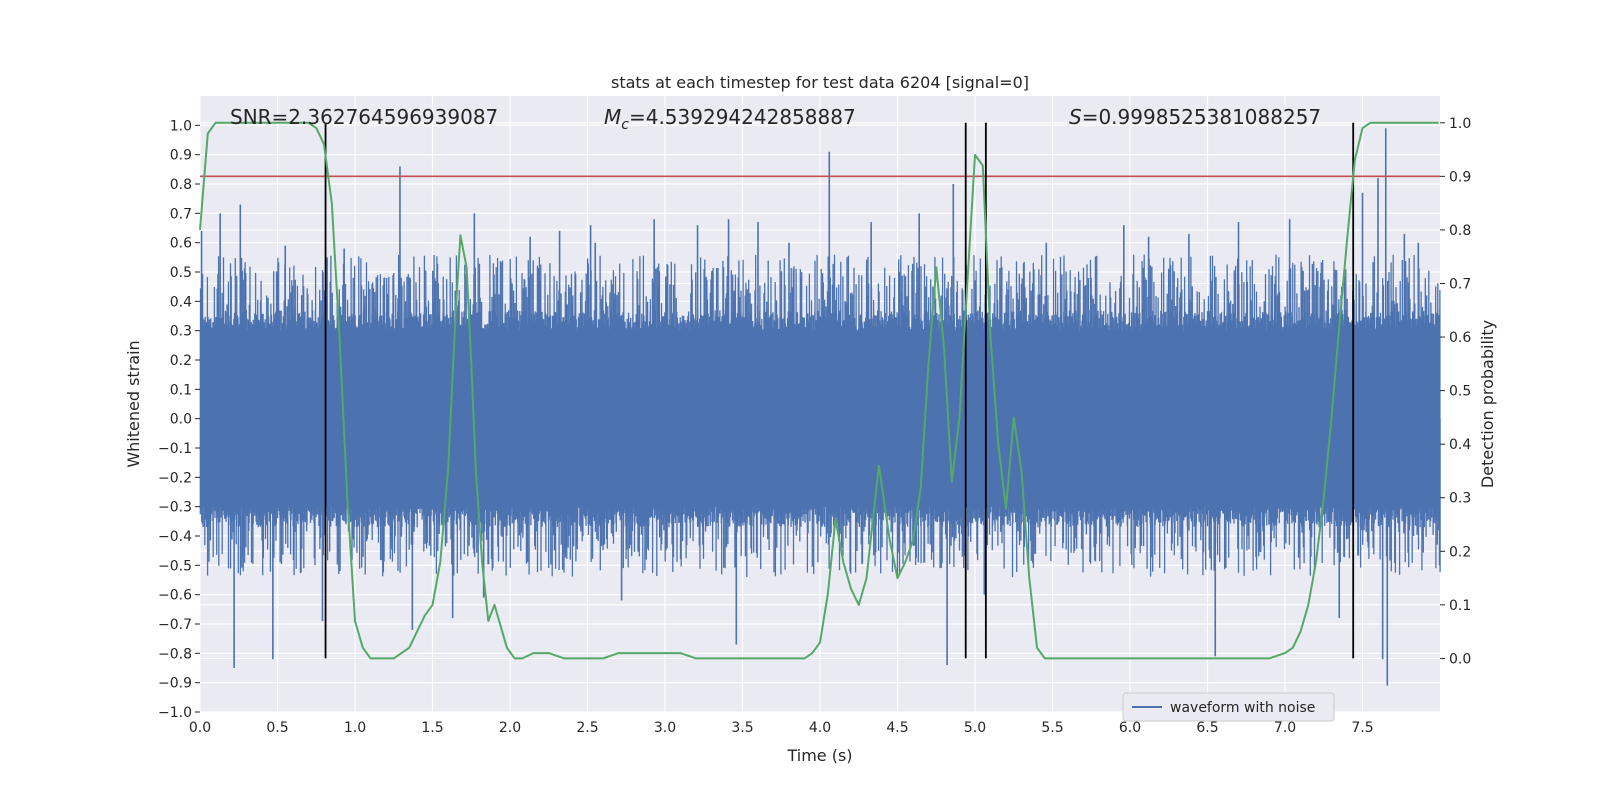 The width and height of the screenshot is (1600, 800). I want to click on x-tick-label: 0.5, so click(277, 728).